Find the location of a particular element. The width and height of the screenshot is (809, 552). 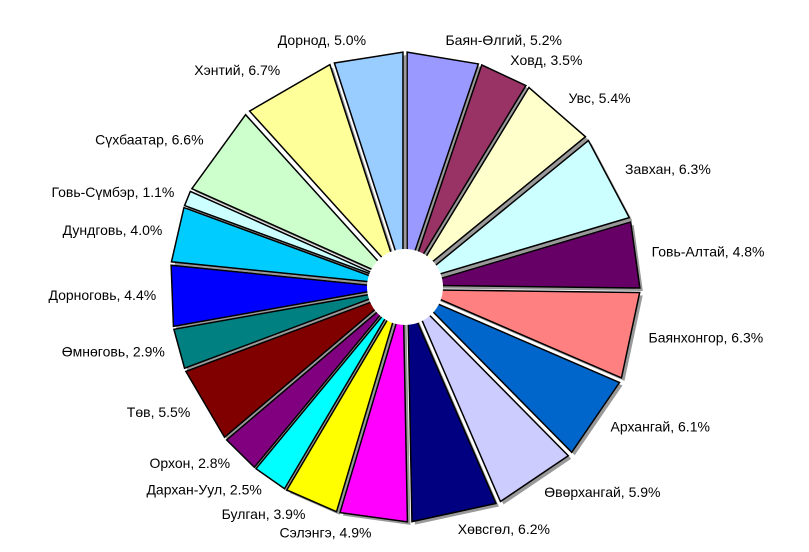

data-label: Ховд, 3.5% is located at coordinates (546, 60).